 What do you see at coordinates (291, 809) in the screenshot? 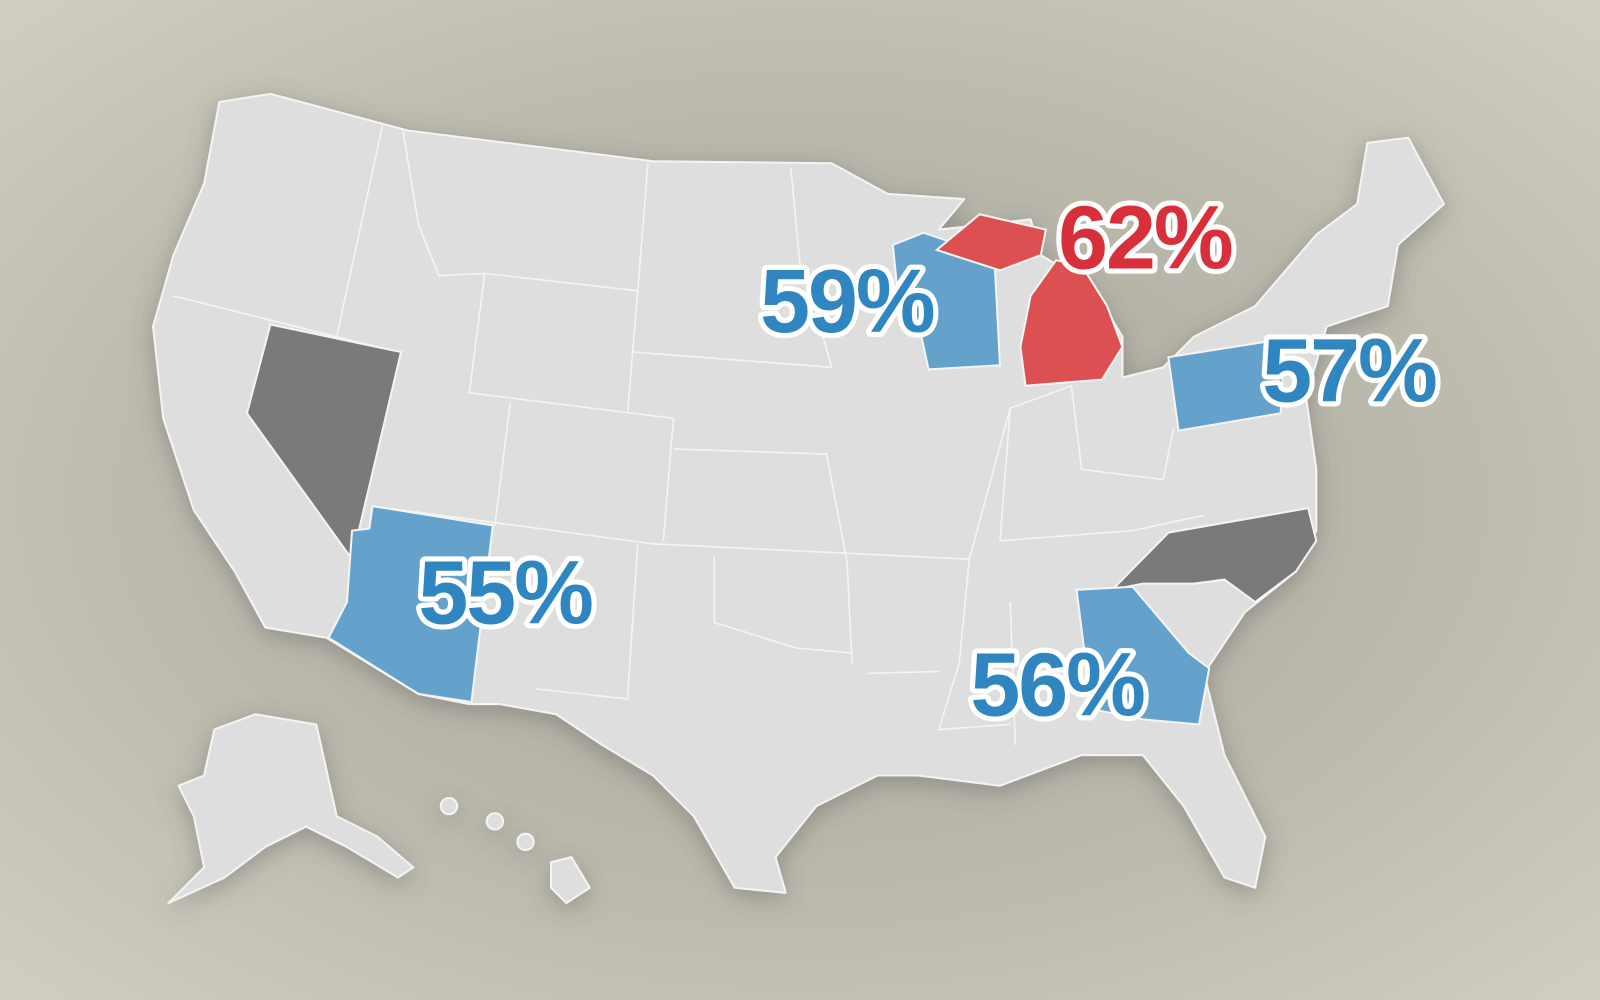
I see `alaska` at bounding box center [291, 809].